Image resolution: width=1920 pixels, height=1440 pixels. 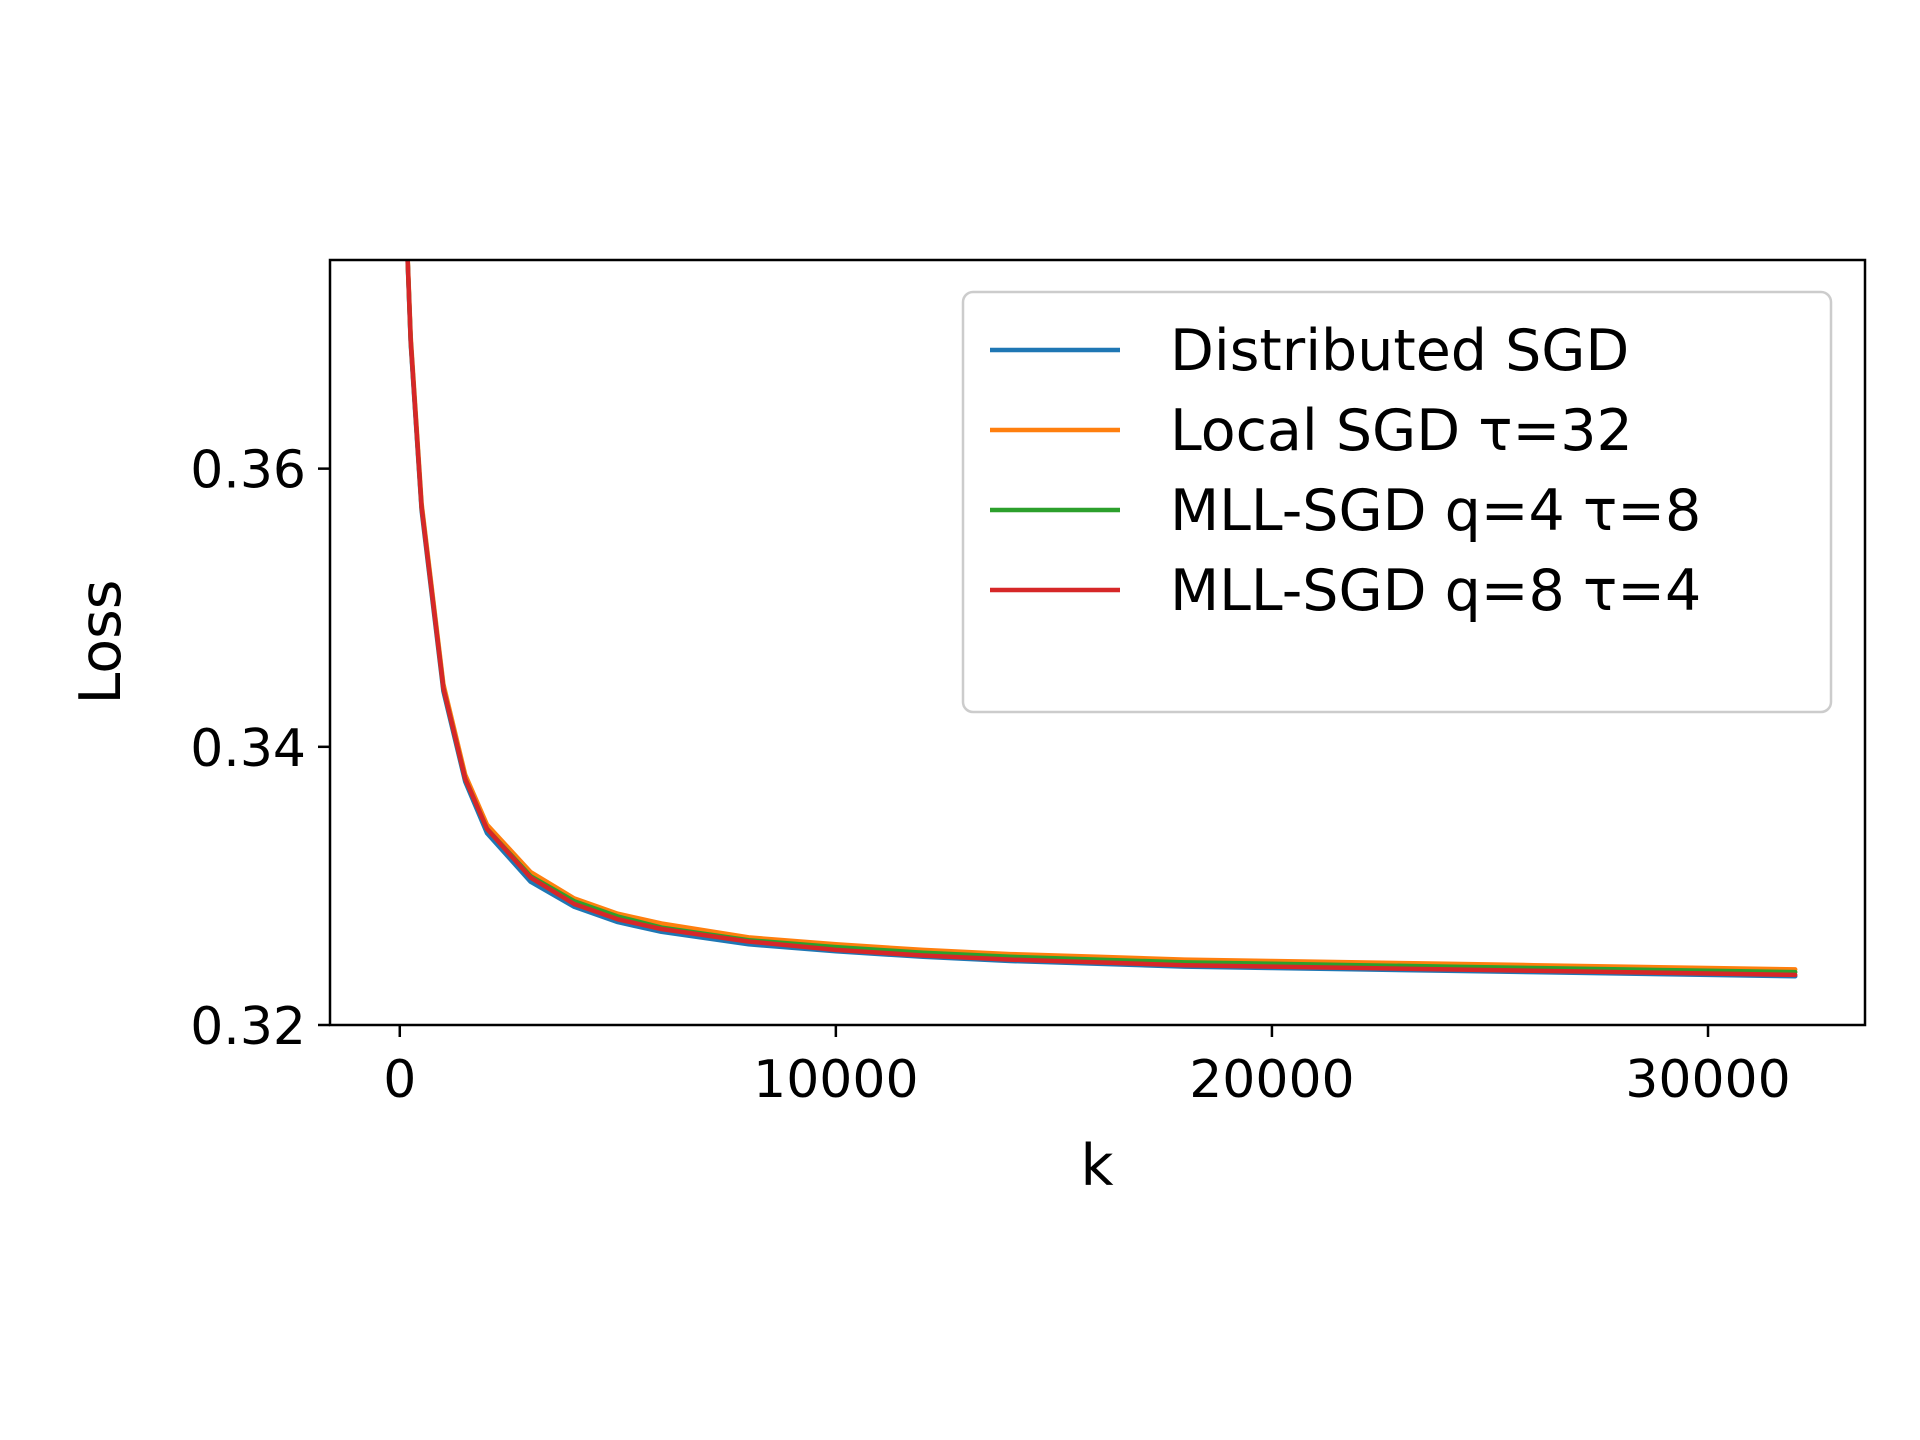 What do you see at coordinates (1087, 1067) in the screenshot?
I see `x-axis: 0 10000 20000 30000` at bounding box center [1087, 1067].